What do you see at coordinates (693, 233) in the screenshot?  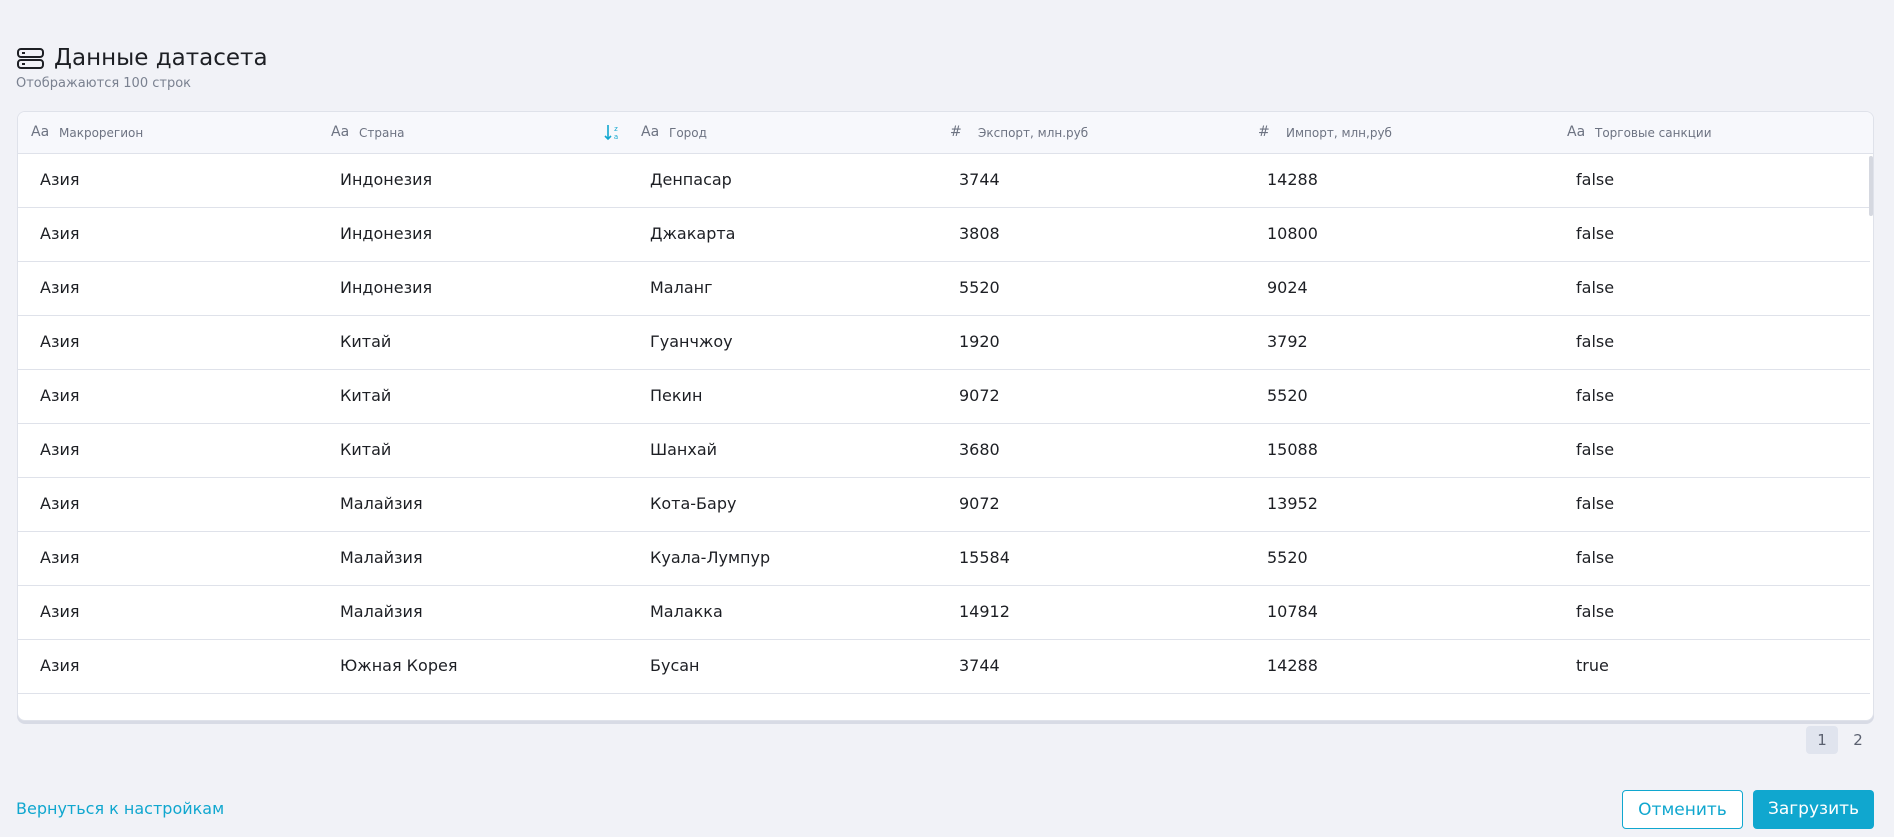 I see `table-cell: Джакарта` at bounding box center [693, 233].